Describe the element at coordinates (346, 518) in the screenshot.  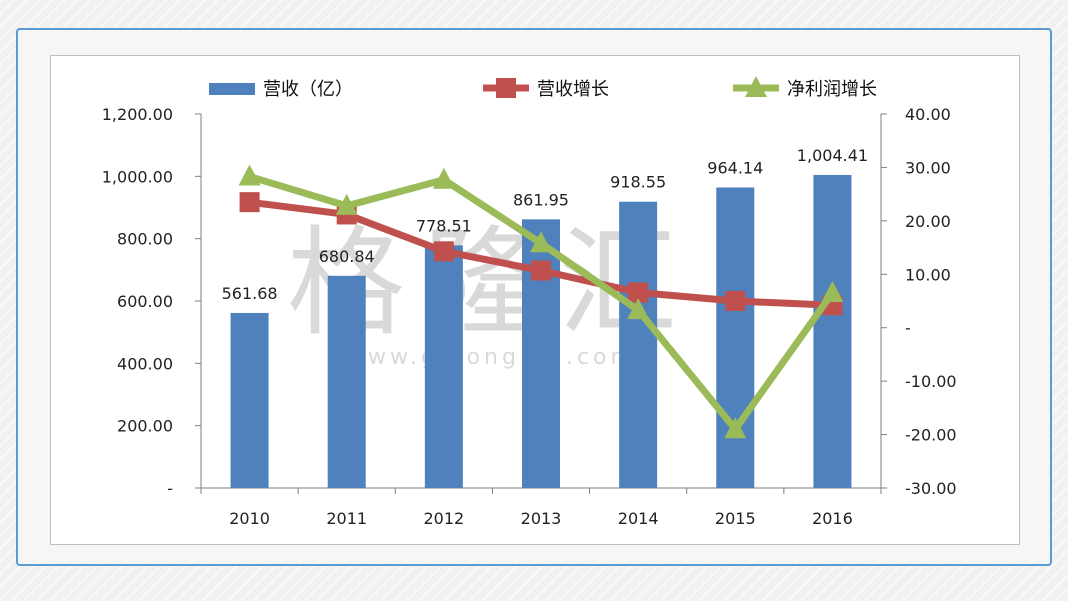
I see `x-tick-label: 2011` at that location.